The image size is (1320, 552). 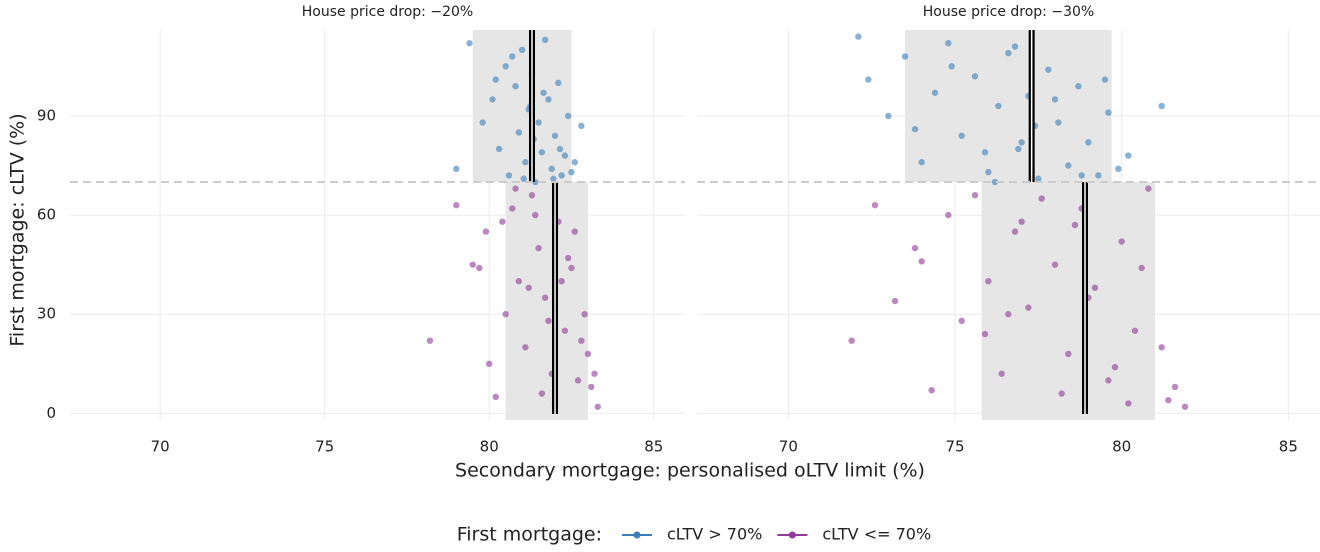 I want to click on x-tick-label: 80, so click(x=1121, y=447).